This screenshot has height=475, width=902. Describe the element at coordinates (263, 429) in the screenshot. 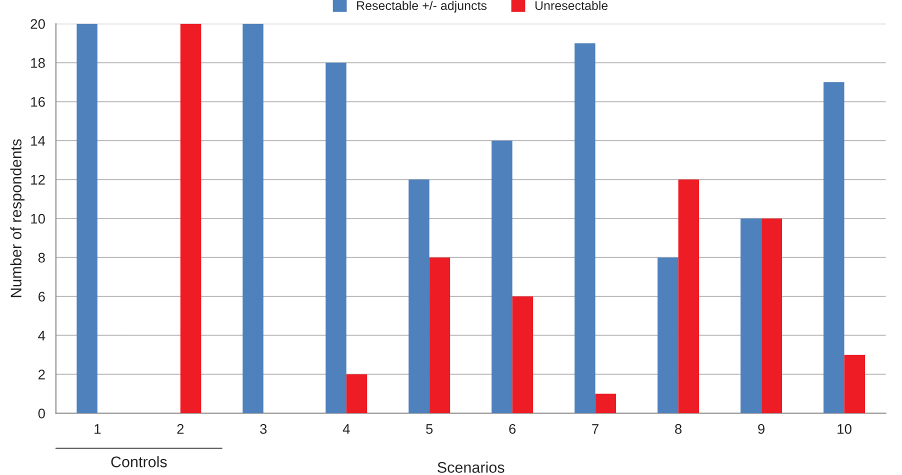

I see `x-tick-label: 3` at that location.